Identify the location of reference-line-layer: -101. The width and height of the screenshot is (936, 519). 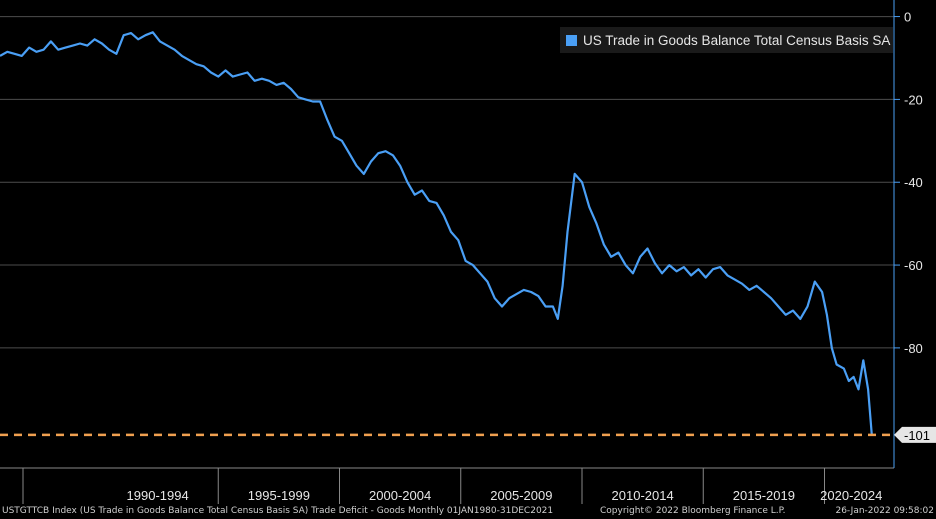
(468, 434).